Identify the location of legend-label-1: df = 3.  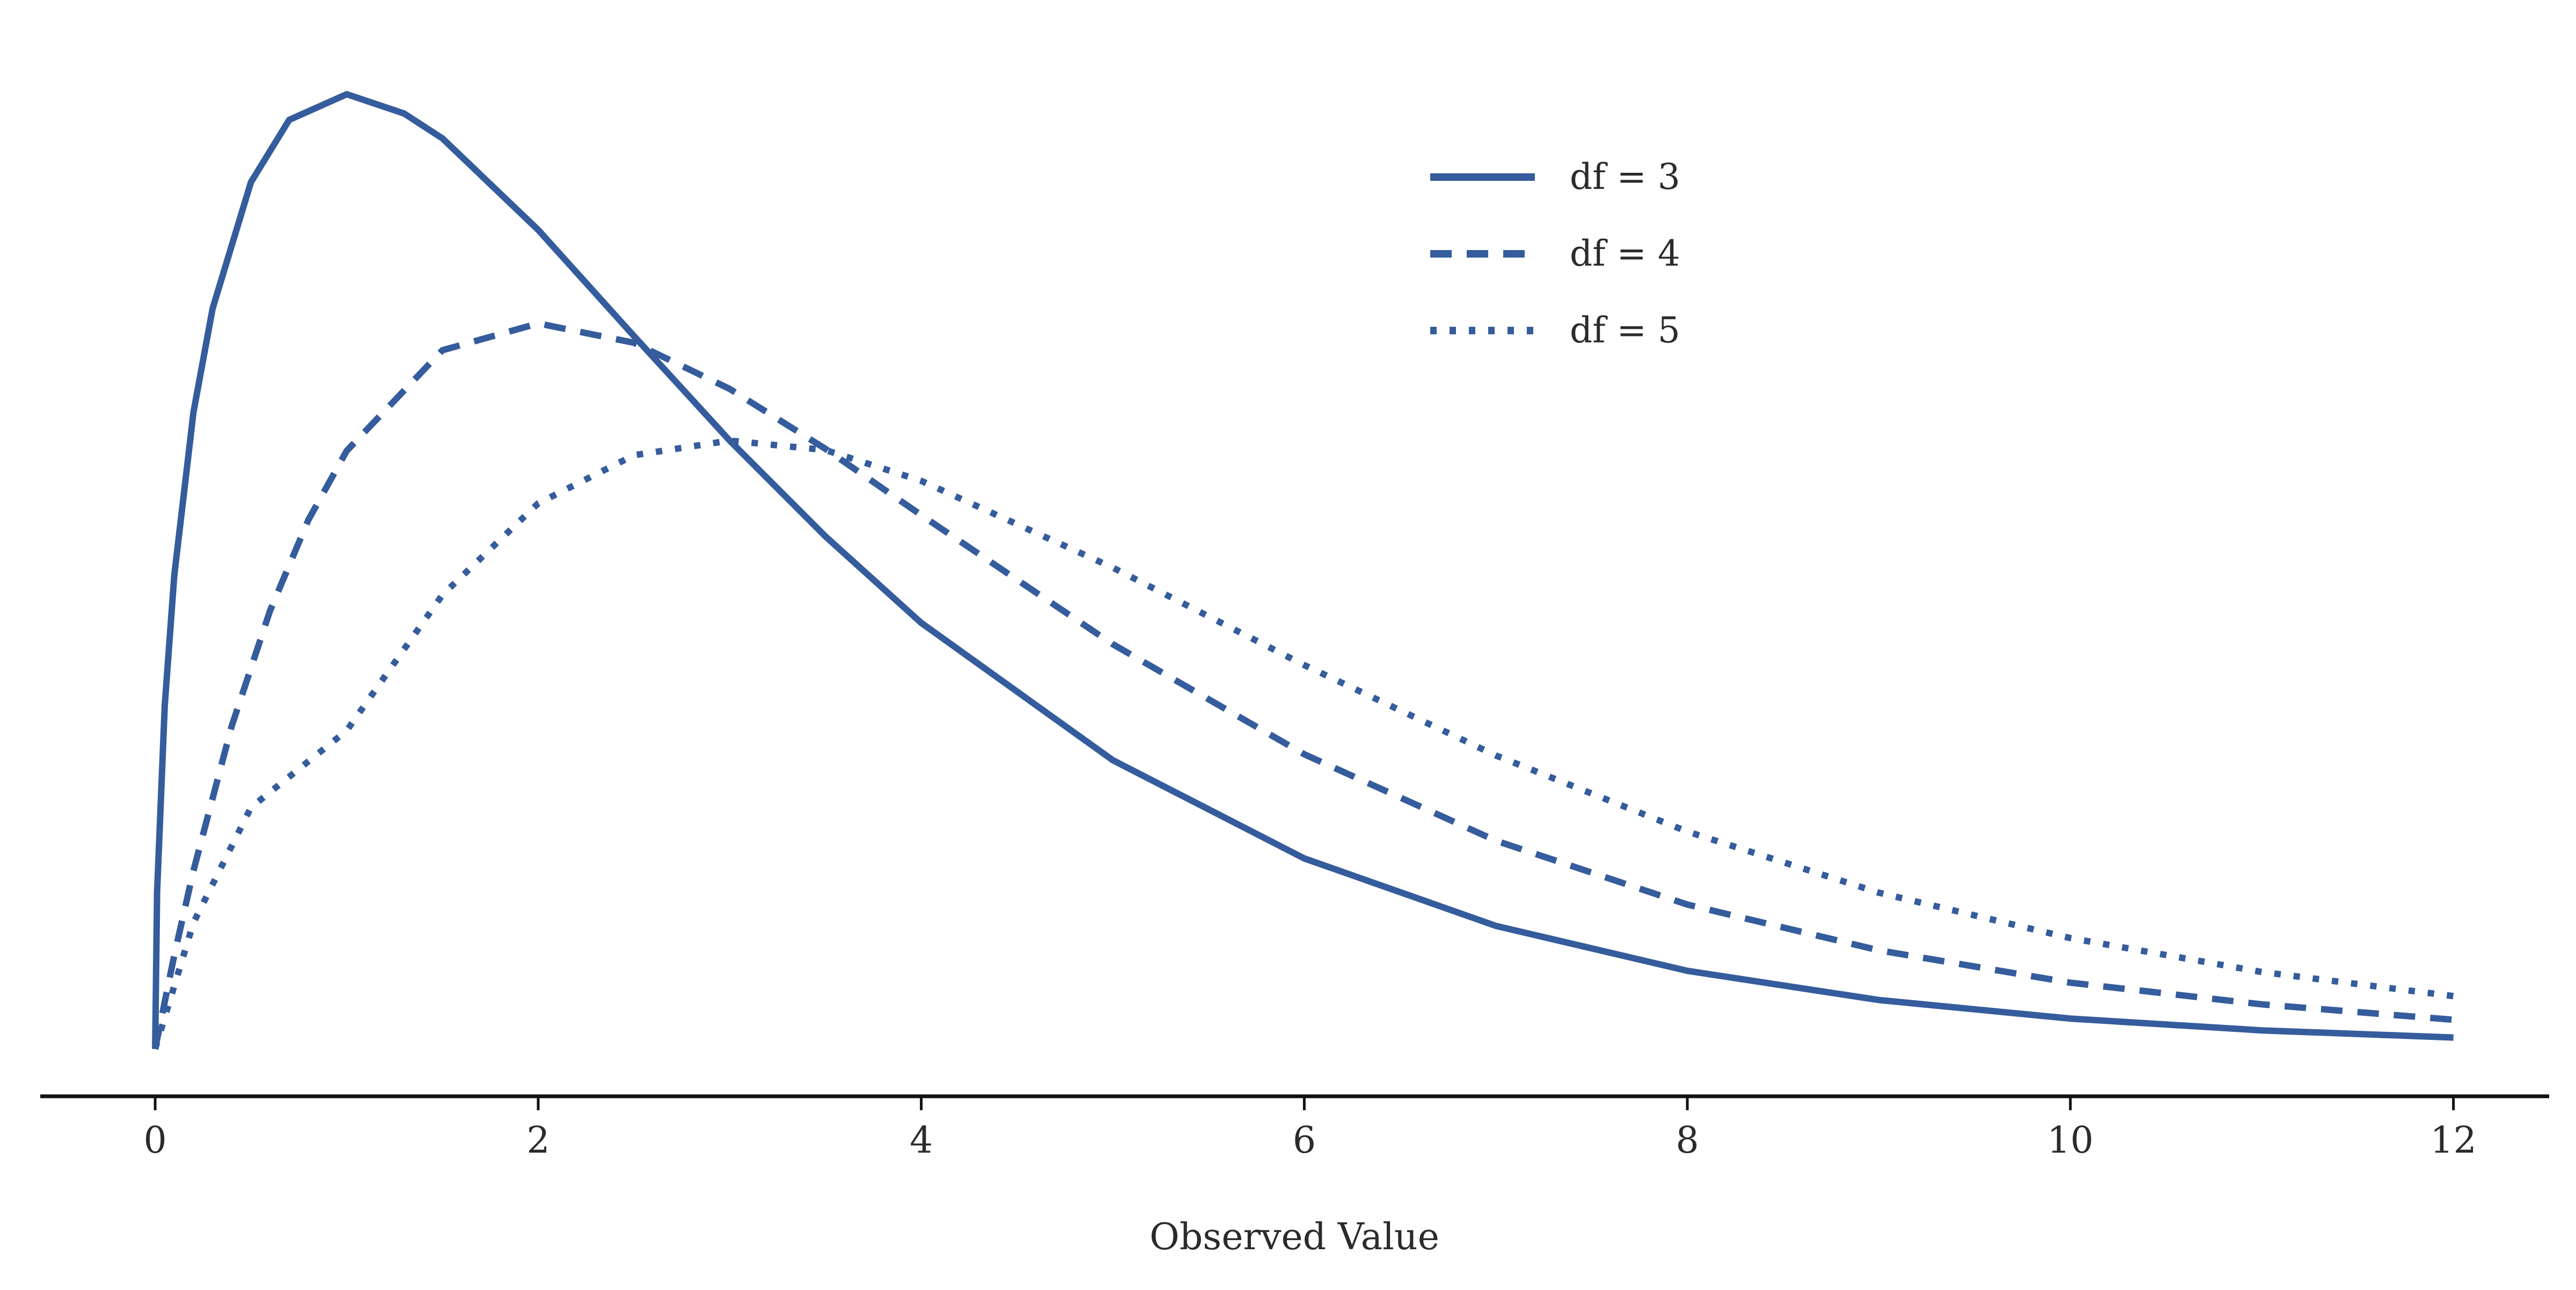
(1625, 176).